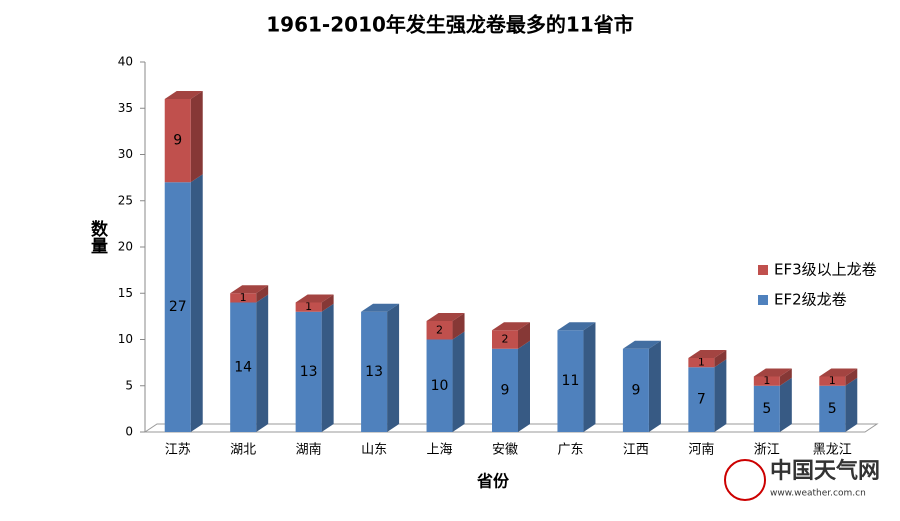 The height and width of the screenshot is (521, 900). Describe the element at coordinates (374, 450) in the screenshot. I see `x-tick-label: 山东` at that location.